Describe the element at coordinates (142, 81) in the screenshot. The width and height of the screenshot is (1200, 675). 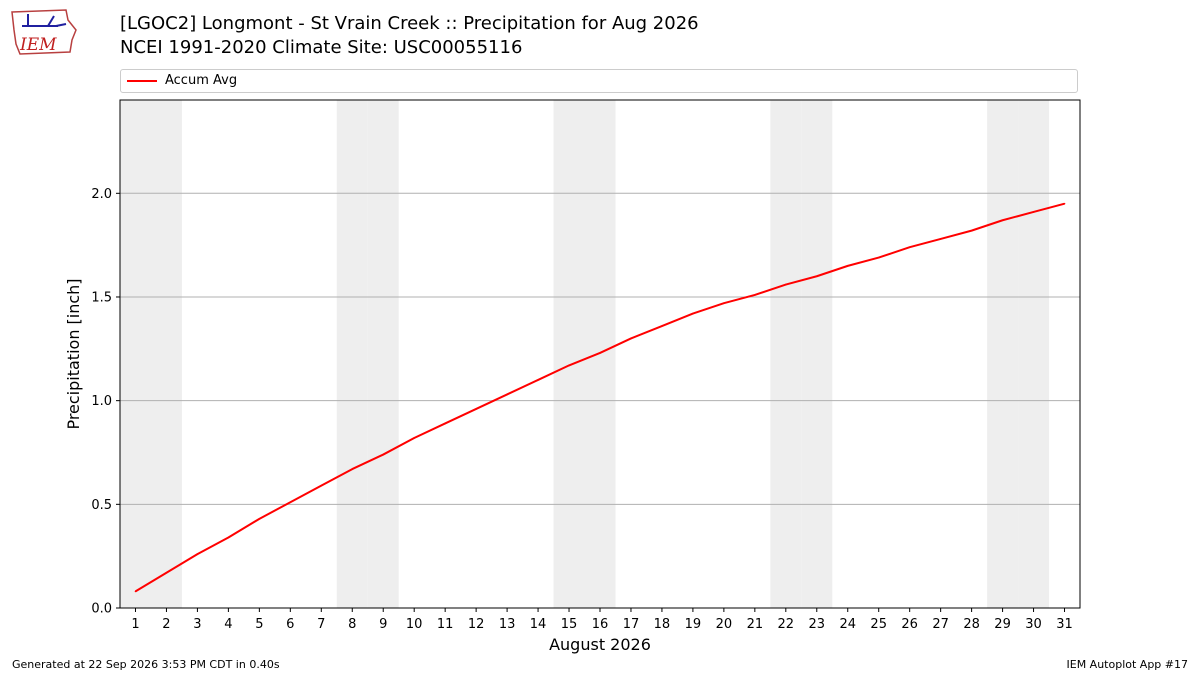
I see `legend-swatch-accum-avg` at that location.